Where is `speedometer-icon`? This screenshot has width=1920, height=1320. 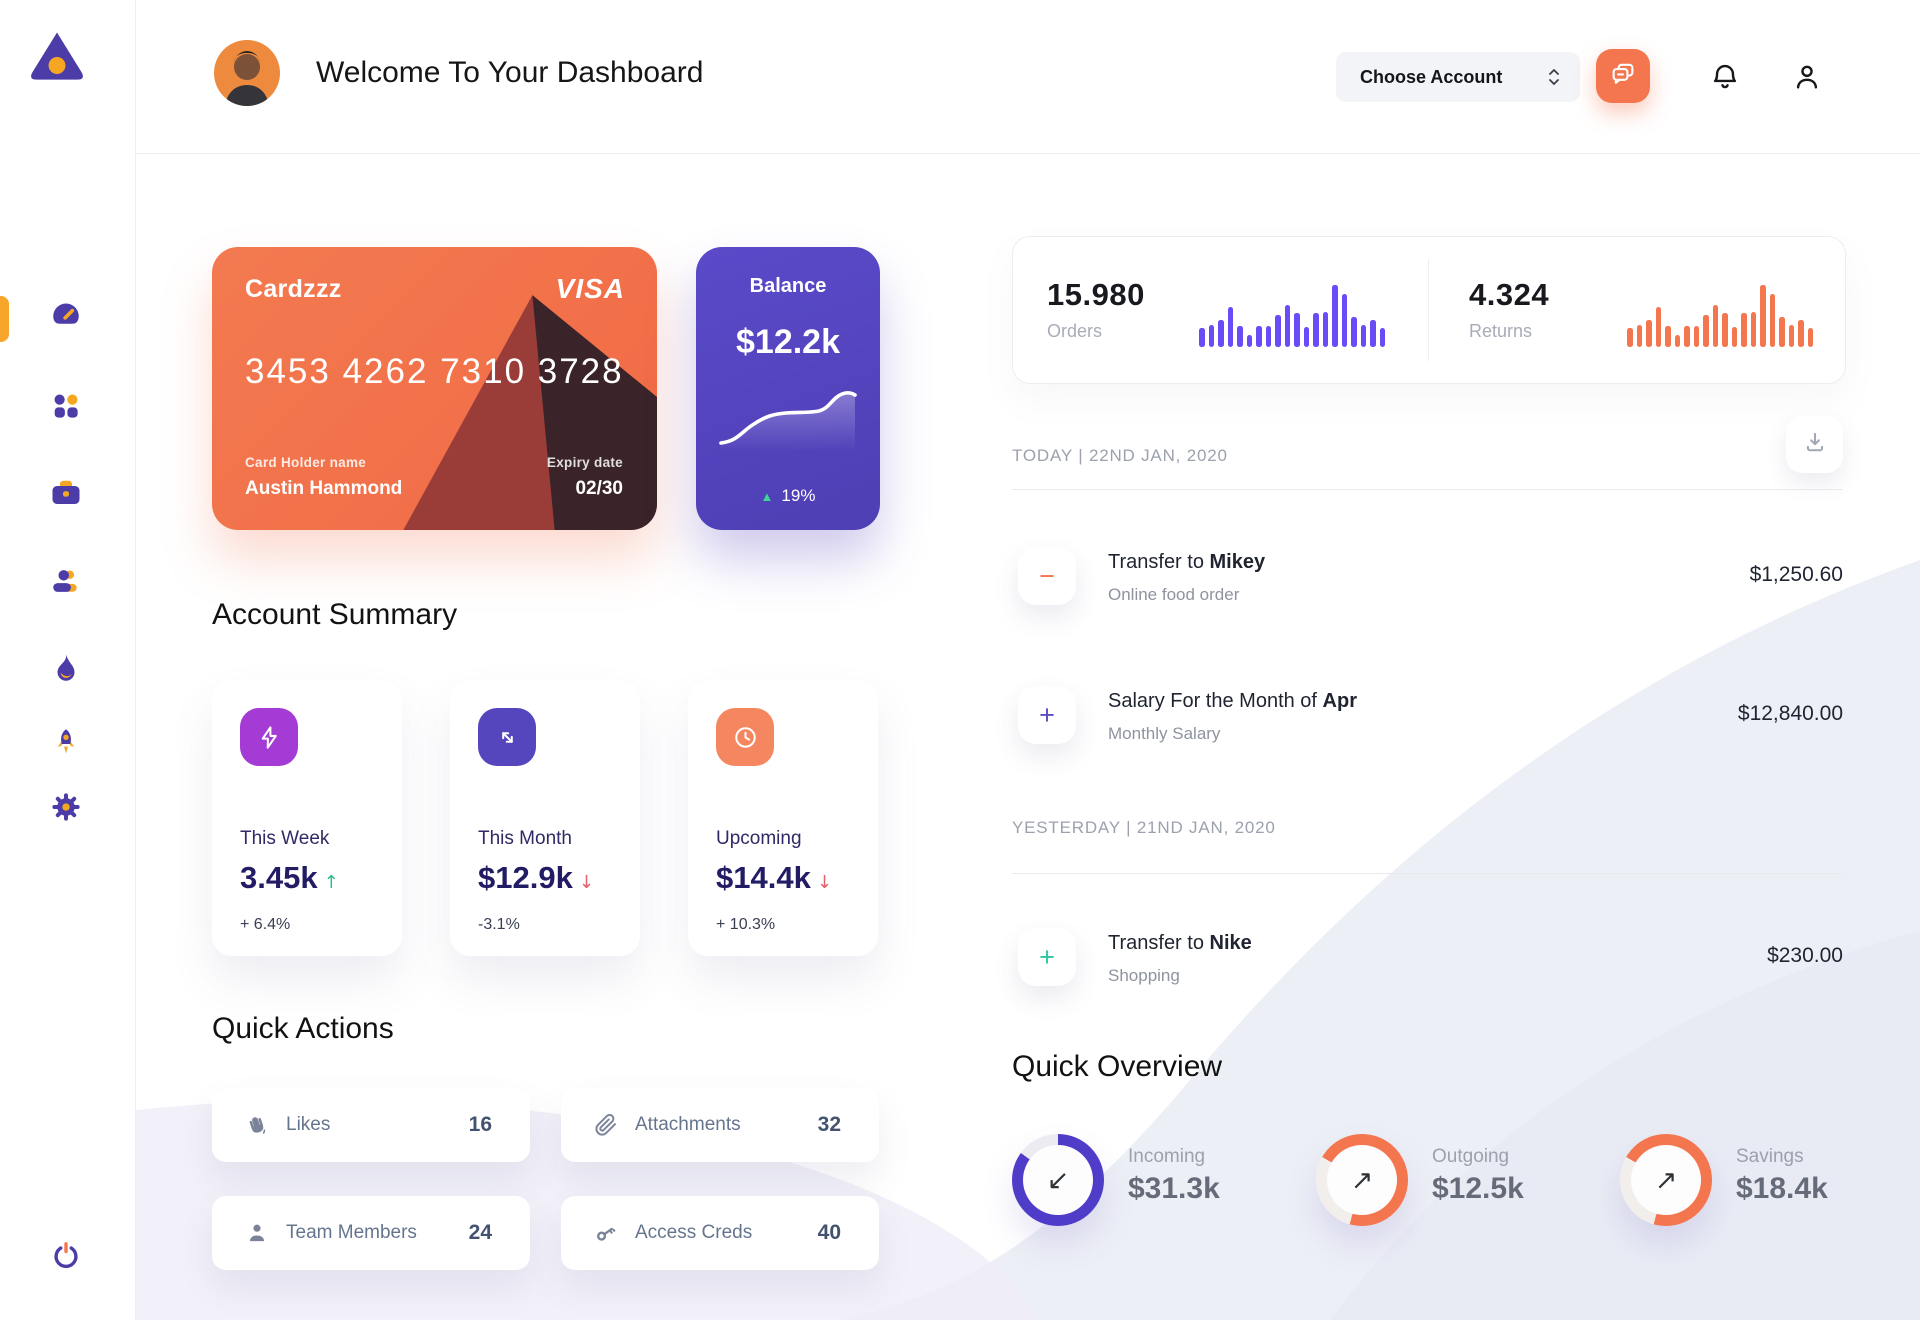 speedometer-icon is located at coordinates (66, 316).